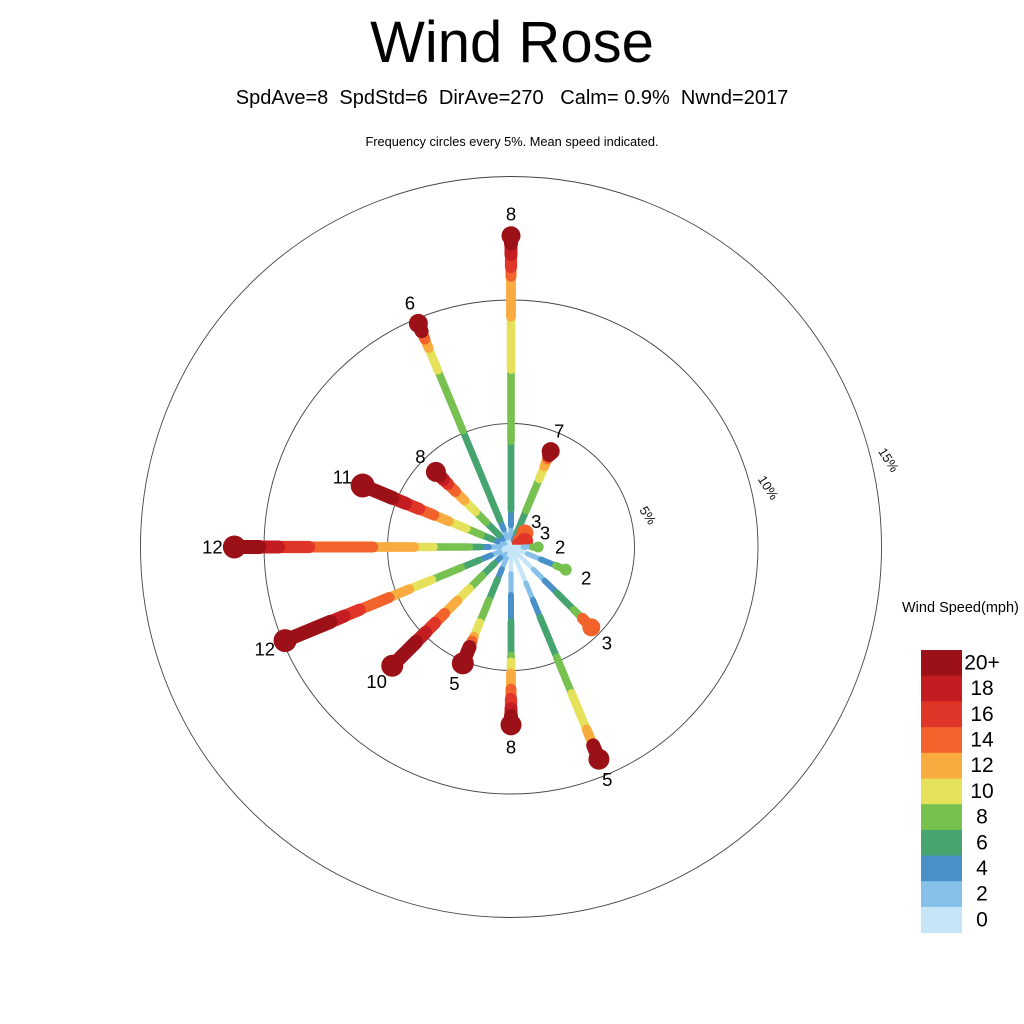 The image size is (1024, 1024). What do you see at coordinates (538, 547) in the screenshot?
I see `ray-tip-E` at bounding box center [538, 547].